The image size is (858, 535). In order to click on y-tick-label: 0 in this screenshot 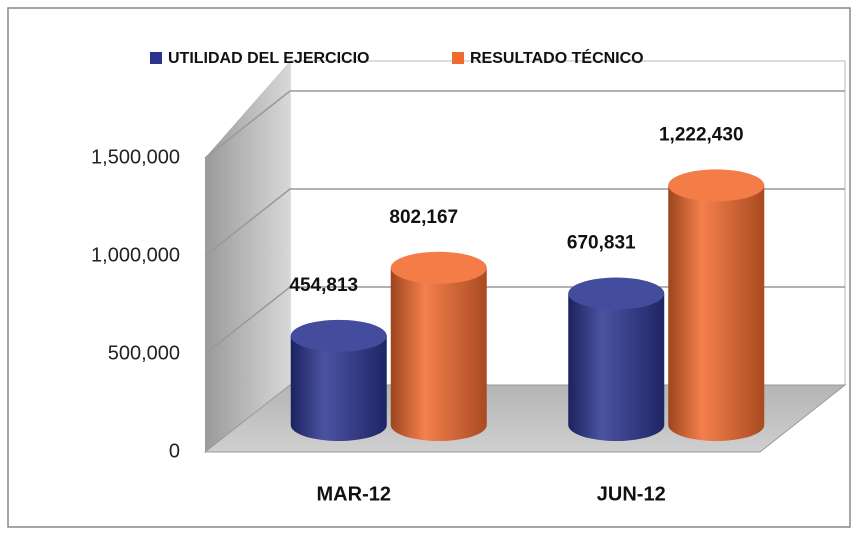, I will do `click(174, 451)`.